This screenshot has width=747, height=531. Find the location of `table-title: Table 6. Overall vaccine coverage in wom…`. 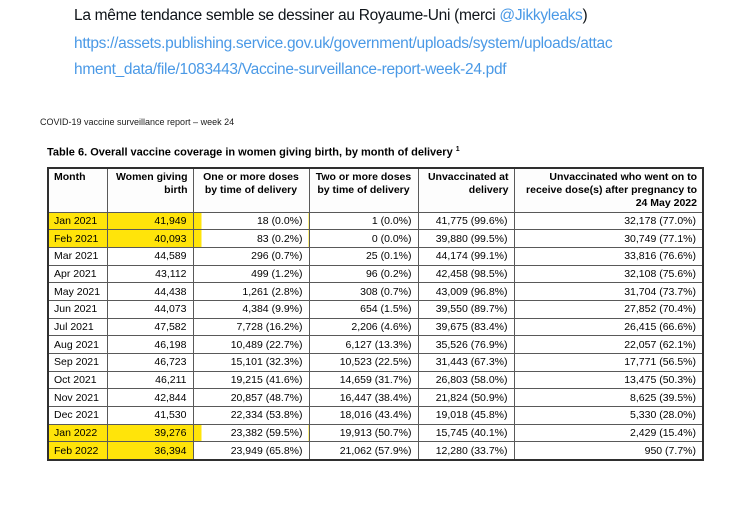

table-title: Table 6. Overall vaccine coverage in wom… is located at coordinates (253, 152).